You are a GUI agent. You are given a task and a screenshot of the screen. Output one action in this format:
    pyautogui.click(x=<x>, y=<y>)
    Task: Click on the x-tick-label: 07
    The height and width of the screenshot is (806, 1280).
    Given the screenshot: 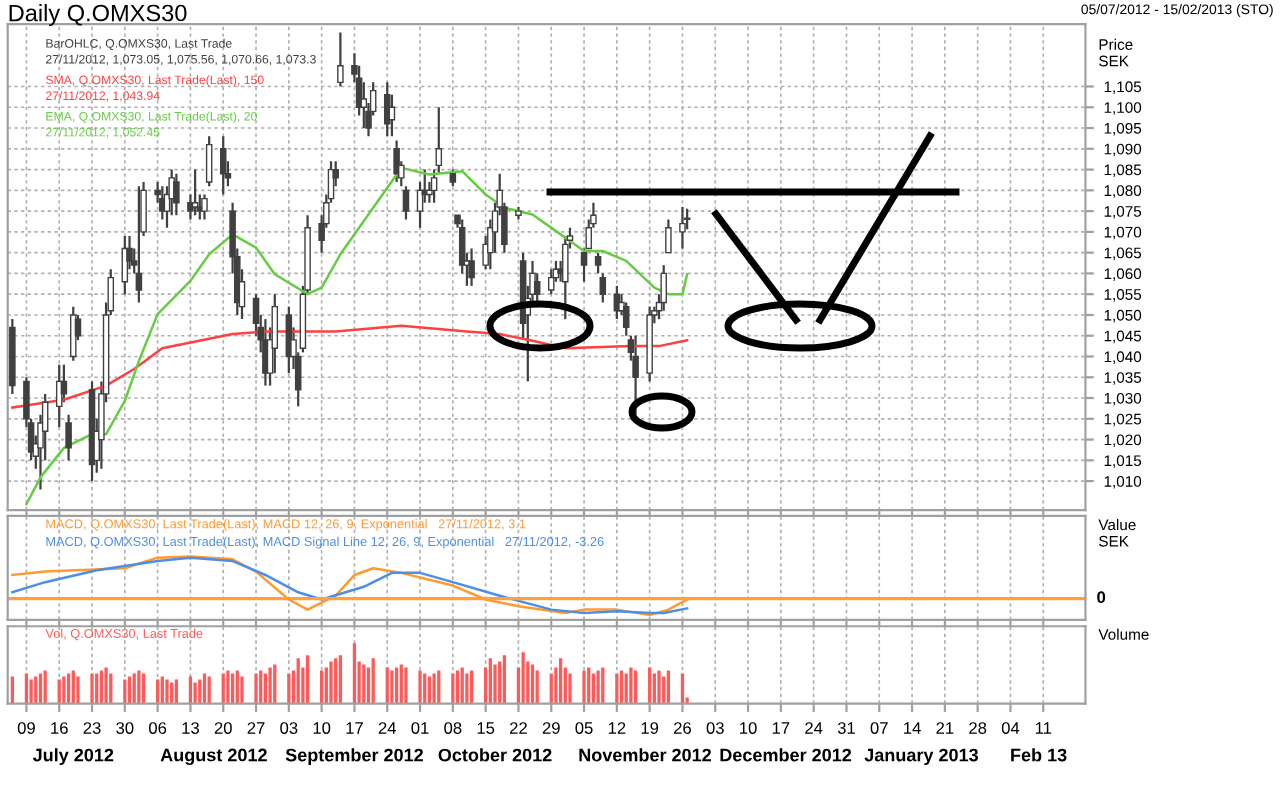 What is the action you would take?
    pyautogui.click(x=879, y=728)
    